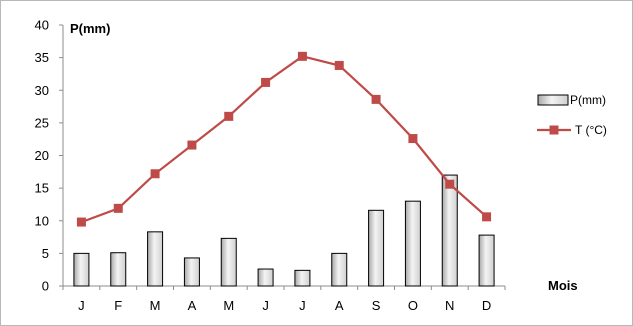 The image size is (633, 326). What do you see at coordinates (90, 28) in the screenshot?
I see `y-axis-label: P(mm)` at bounding box center [90, 28].